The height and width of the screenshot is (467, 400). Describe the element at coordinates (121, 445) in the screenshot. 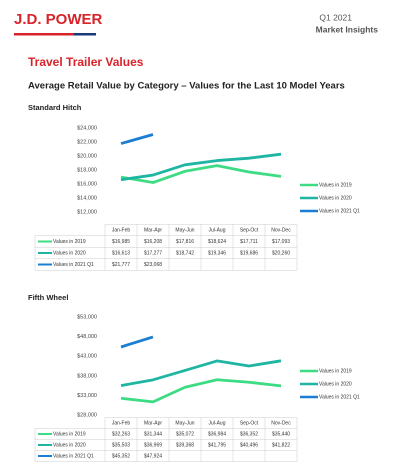

I see `table-cell: $35,503` at that location.